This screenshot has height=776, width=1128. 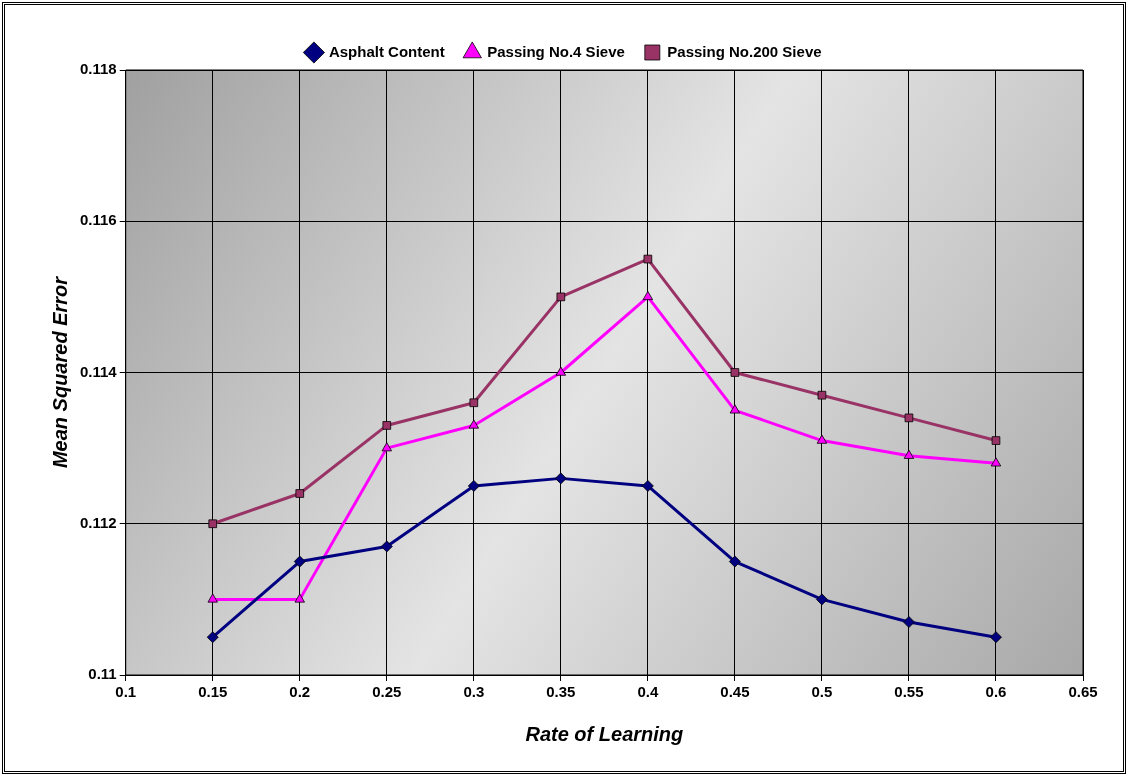 I want to click on x-tick-label: 0.55, so click(x=909, y=692).